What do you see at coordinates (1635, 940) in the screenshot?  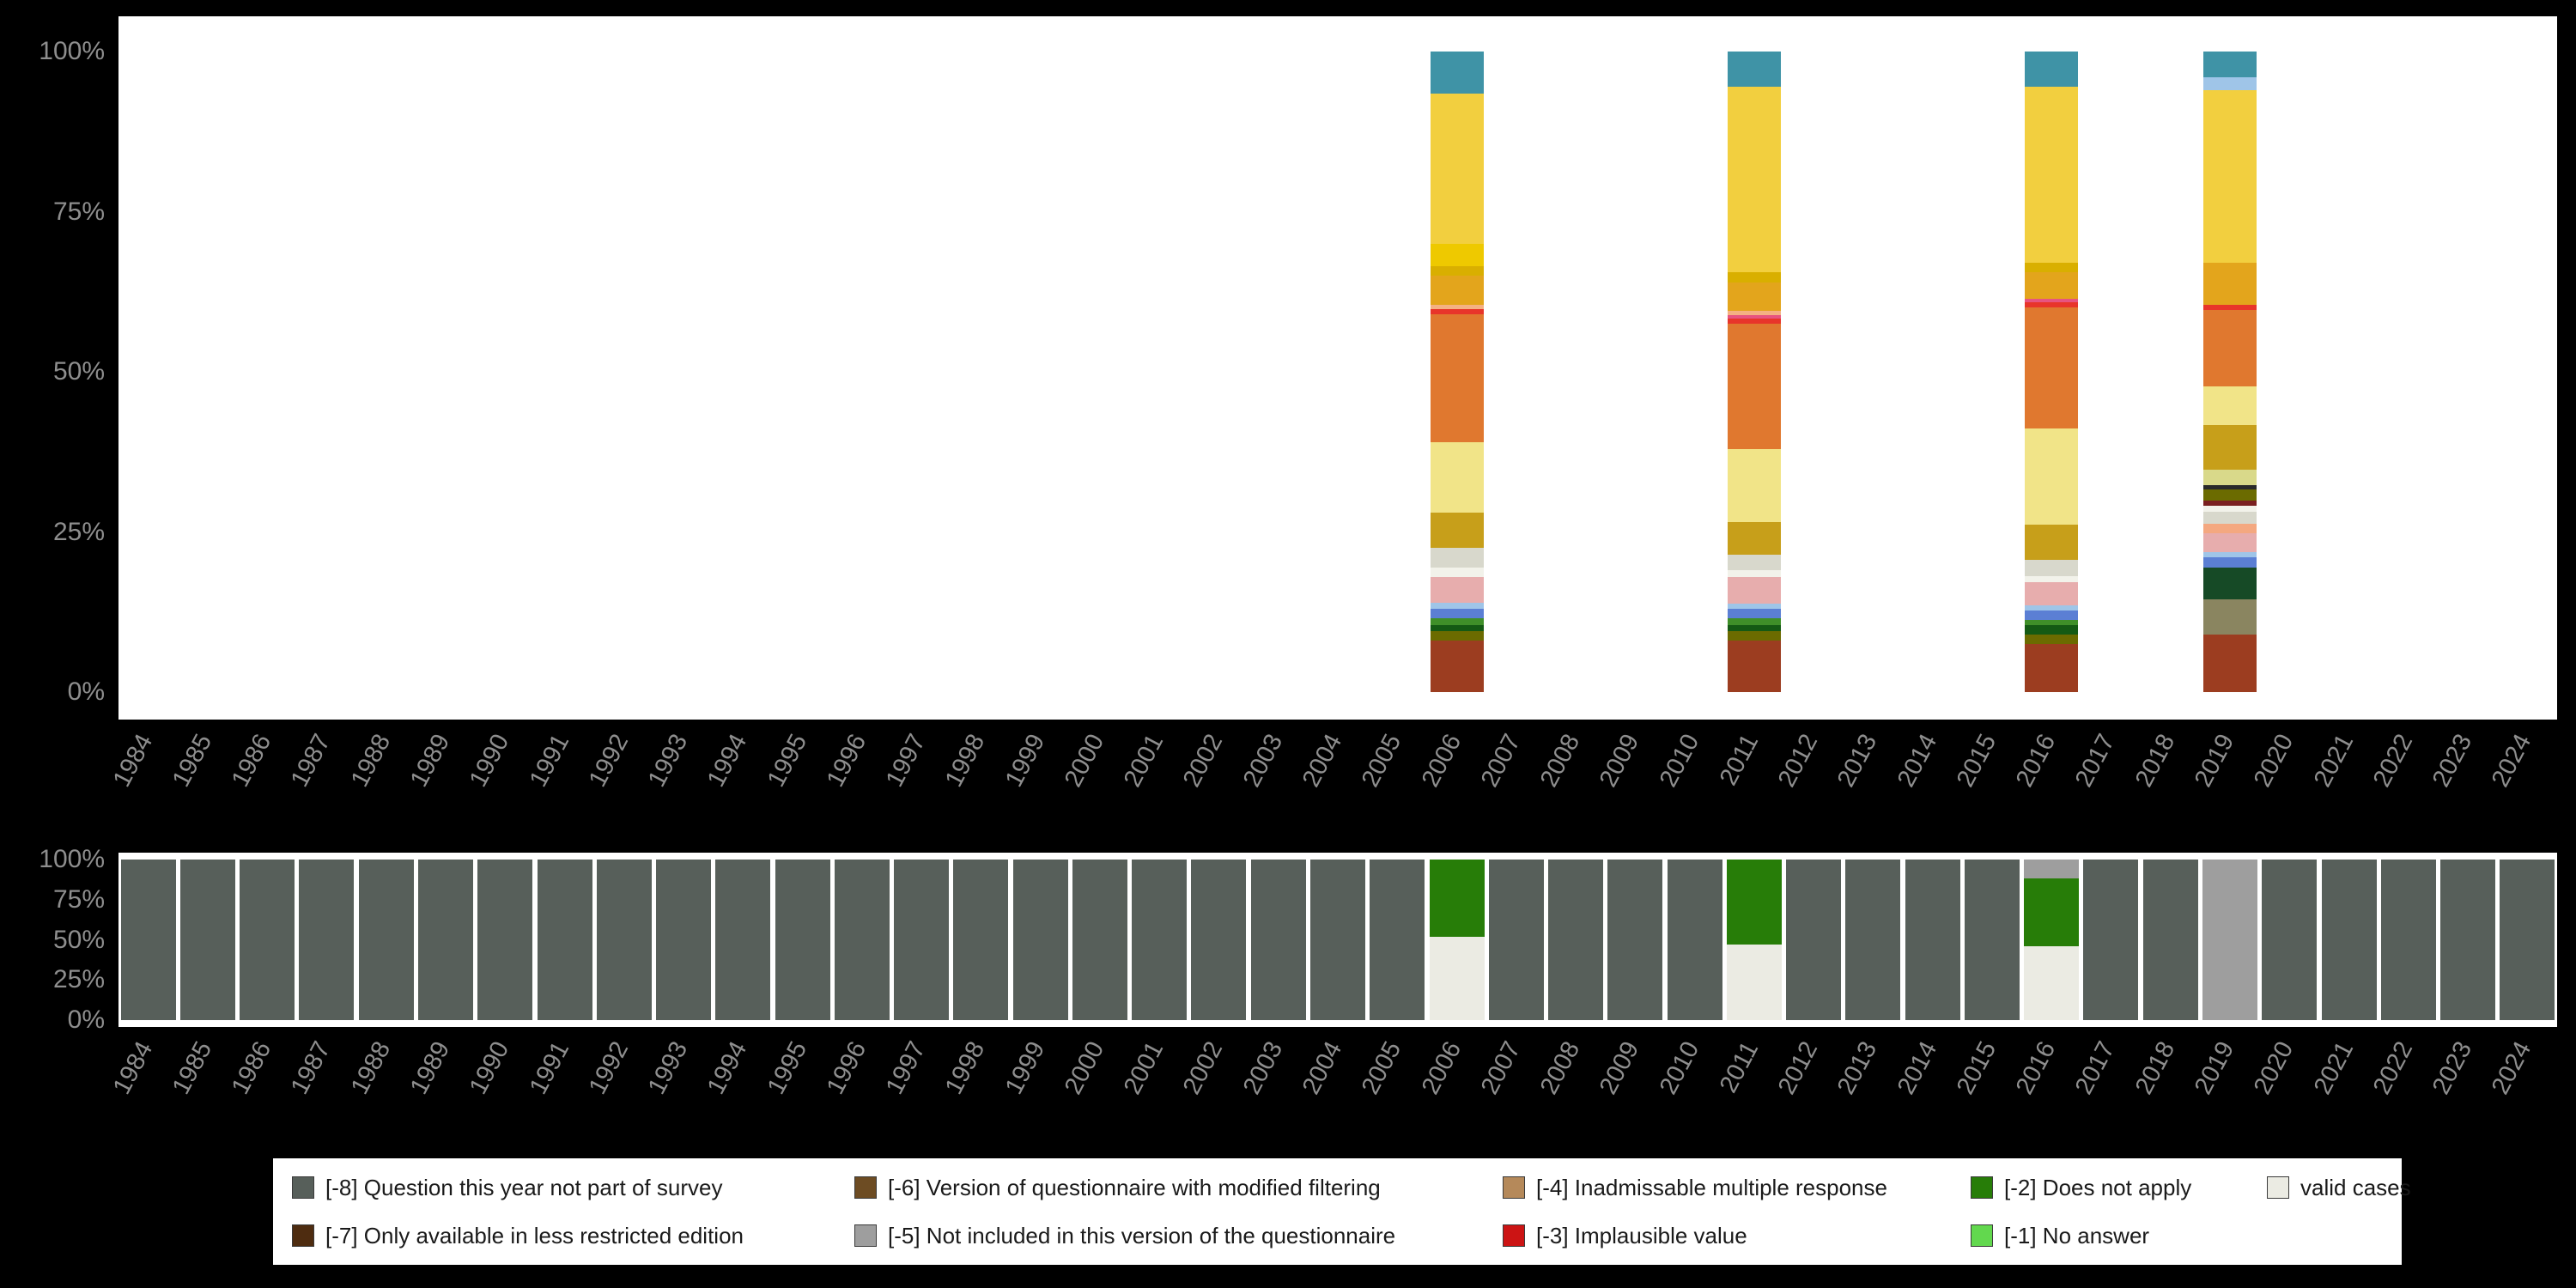 I see `bottom-stacked-bar-2009` at bounding box center [1635, 940].